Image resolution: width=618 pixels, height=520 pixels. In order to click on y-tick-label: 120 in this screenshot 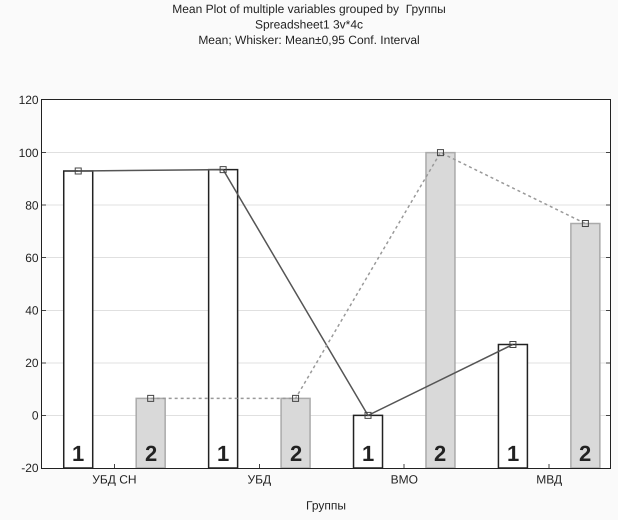, I will do `click(28, 100)`.